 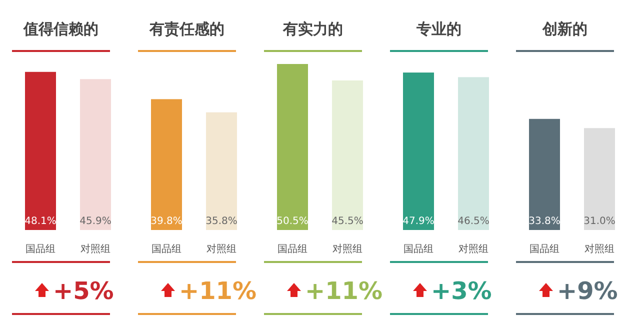 What do you see at coordinates (312, 29) in the screenshot?
I see `chart-title: 有实力的` at bounding box center [312, 29].